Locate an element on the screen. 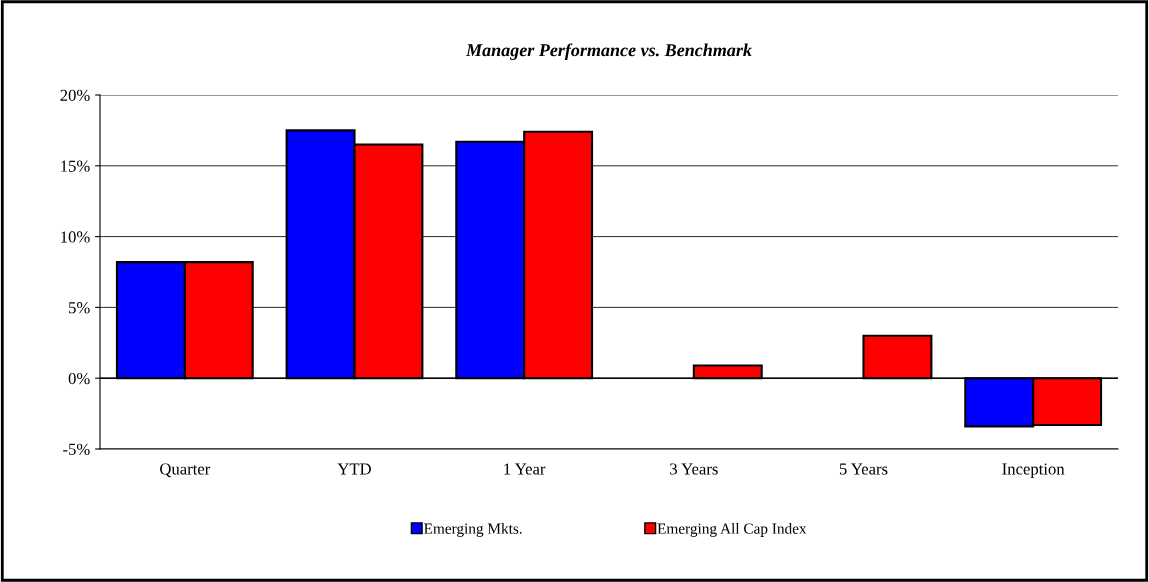 This screenshot has height=582, width=1149. y-tick-label: -5% is located at coordinates (76, 449).